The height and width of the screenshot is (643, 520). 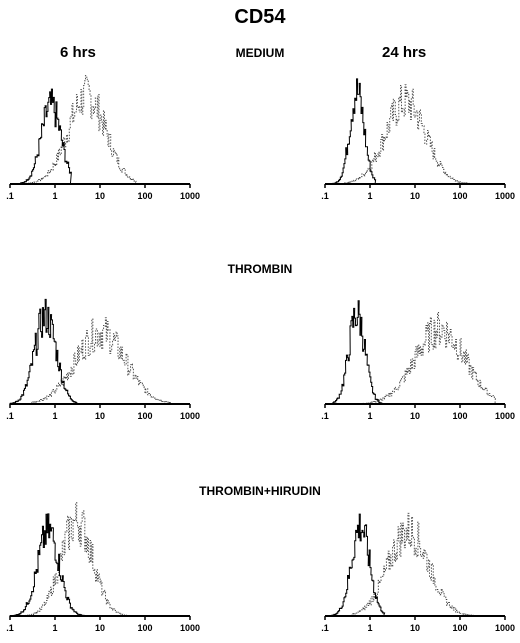 I want to click on histogram-panel-thrombin-6hrs: .1 1 10 100 1000, so click(x=103, y=359).